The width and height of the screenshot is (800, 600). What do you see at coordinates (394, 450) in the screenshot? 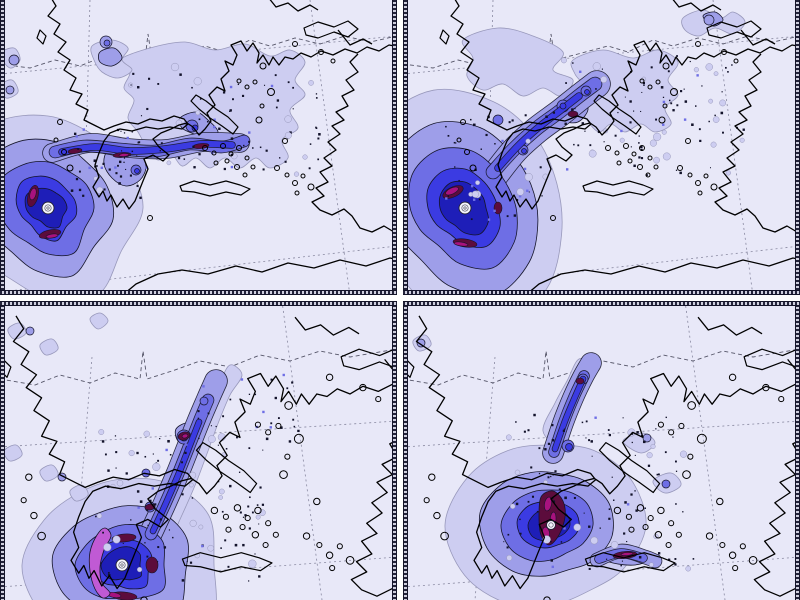
I see `tick-border-midleft-bottom` at bounding box center [394, 450].